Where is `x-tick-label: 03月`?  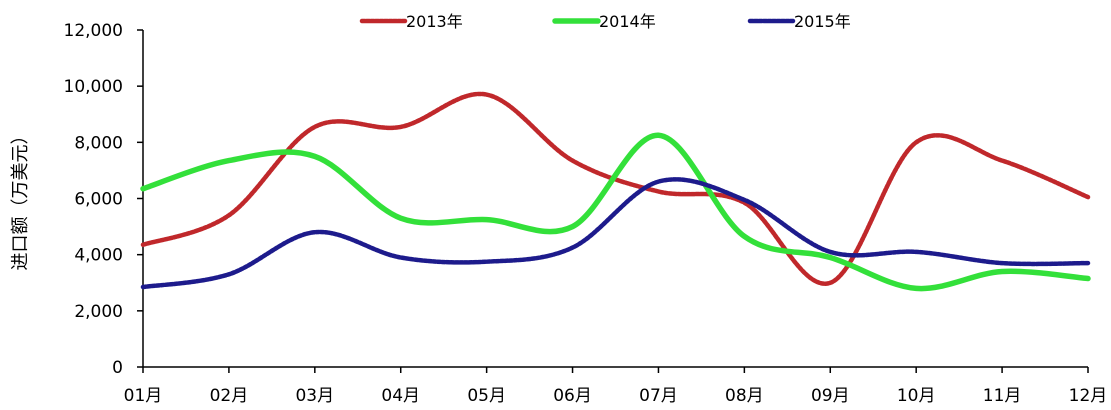
x-tick-label: 03月 is located at coordinates (314, 396).